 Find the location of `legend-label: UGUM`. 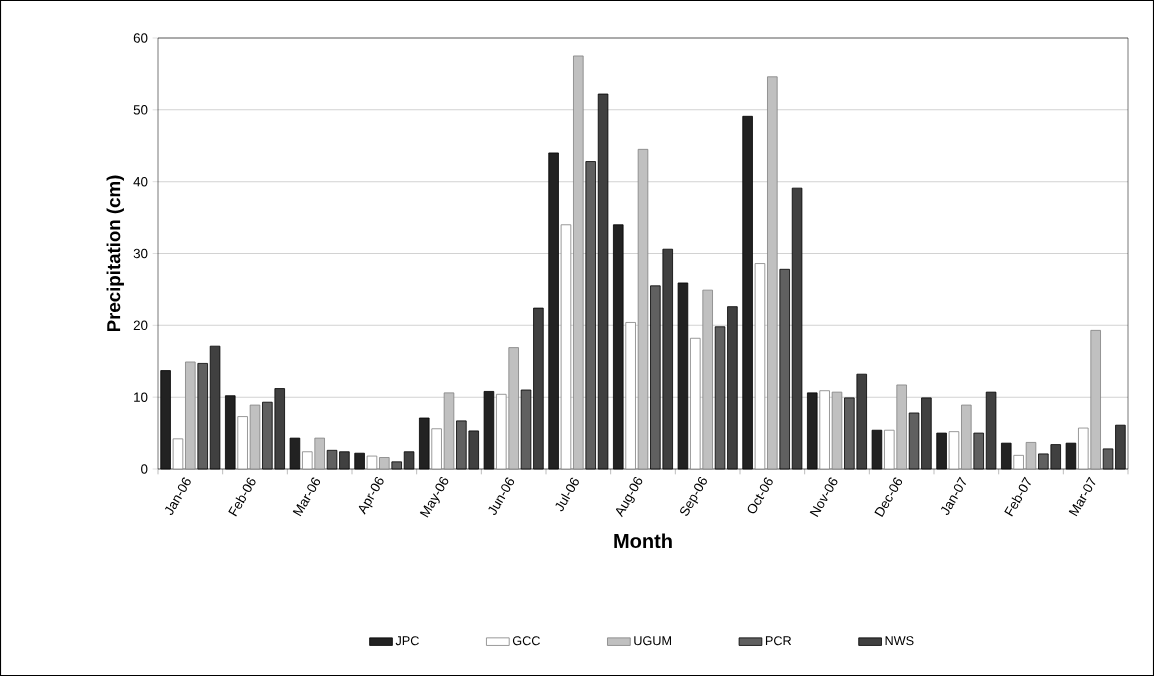

legend-label: UGUM is located at coordinates (652, 641).